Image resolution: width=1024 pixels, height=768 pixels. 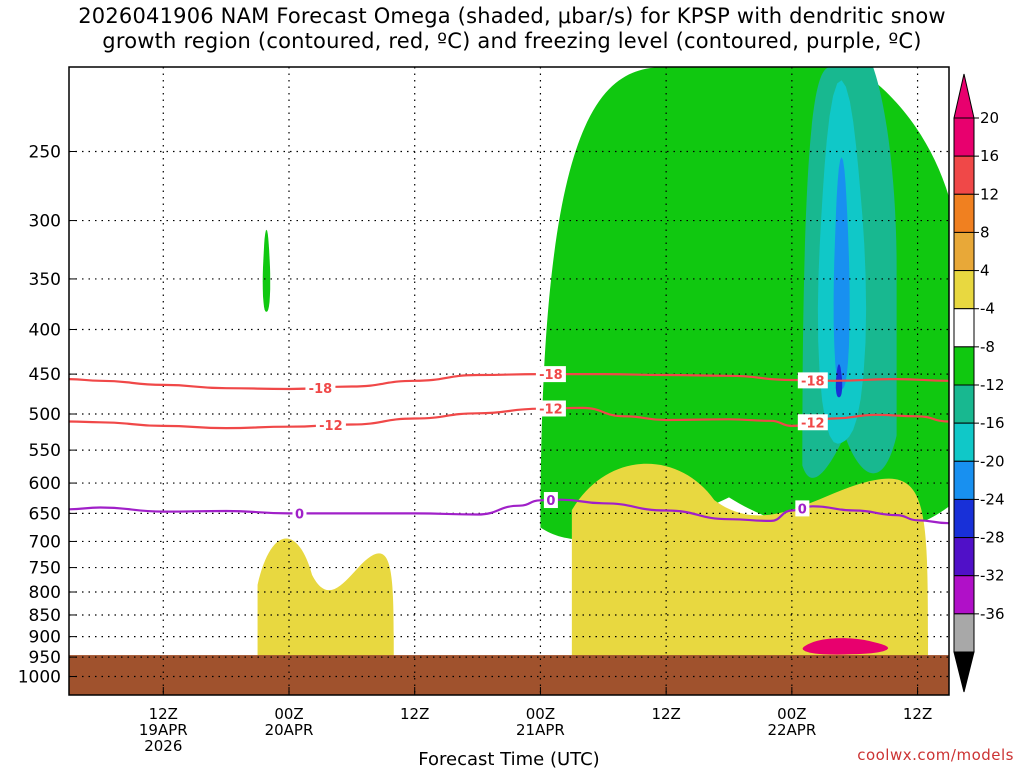 I want to click on y-tick-label-1000: 1000, so click(x=39, y=678).